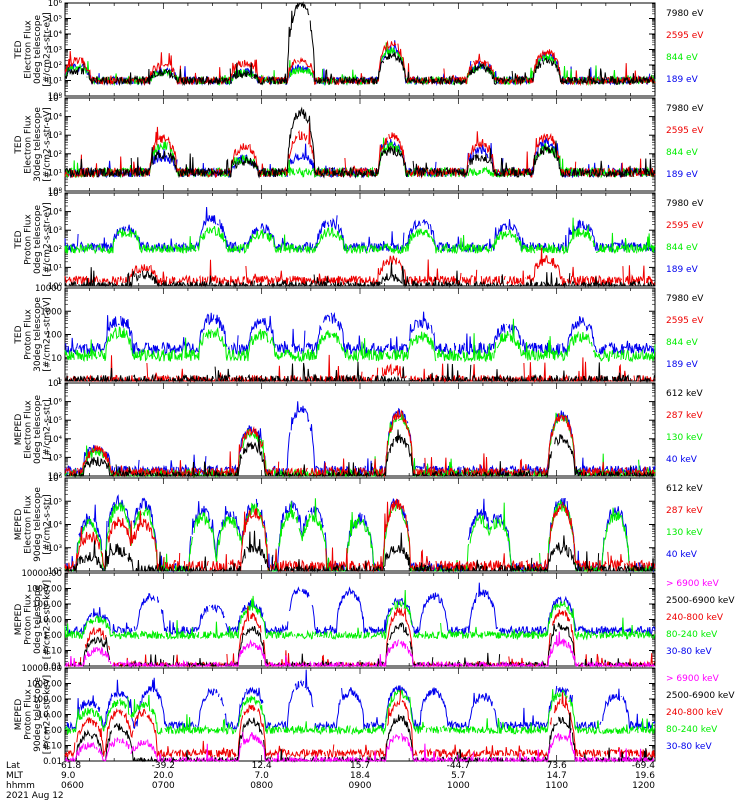 The height and width of the screenshot is (800, 750). Describe the element at coordinates (59, 382) in the screenshot. I see `y-tick-label: 1` at that location.